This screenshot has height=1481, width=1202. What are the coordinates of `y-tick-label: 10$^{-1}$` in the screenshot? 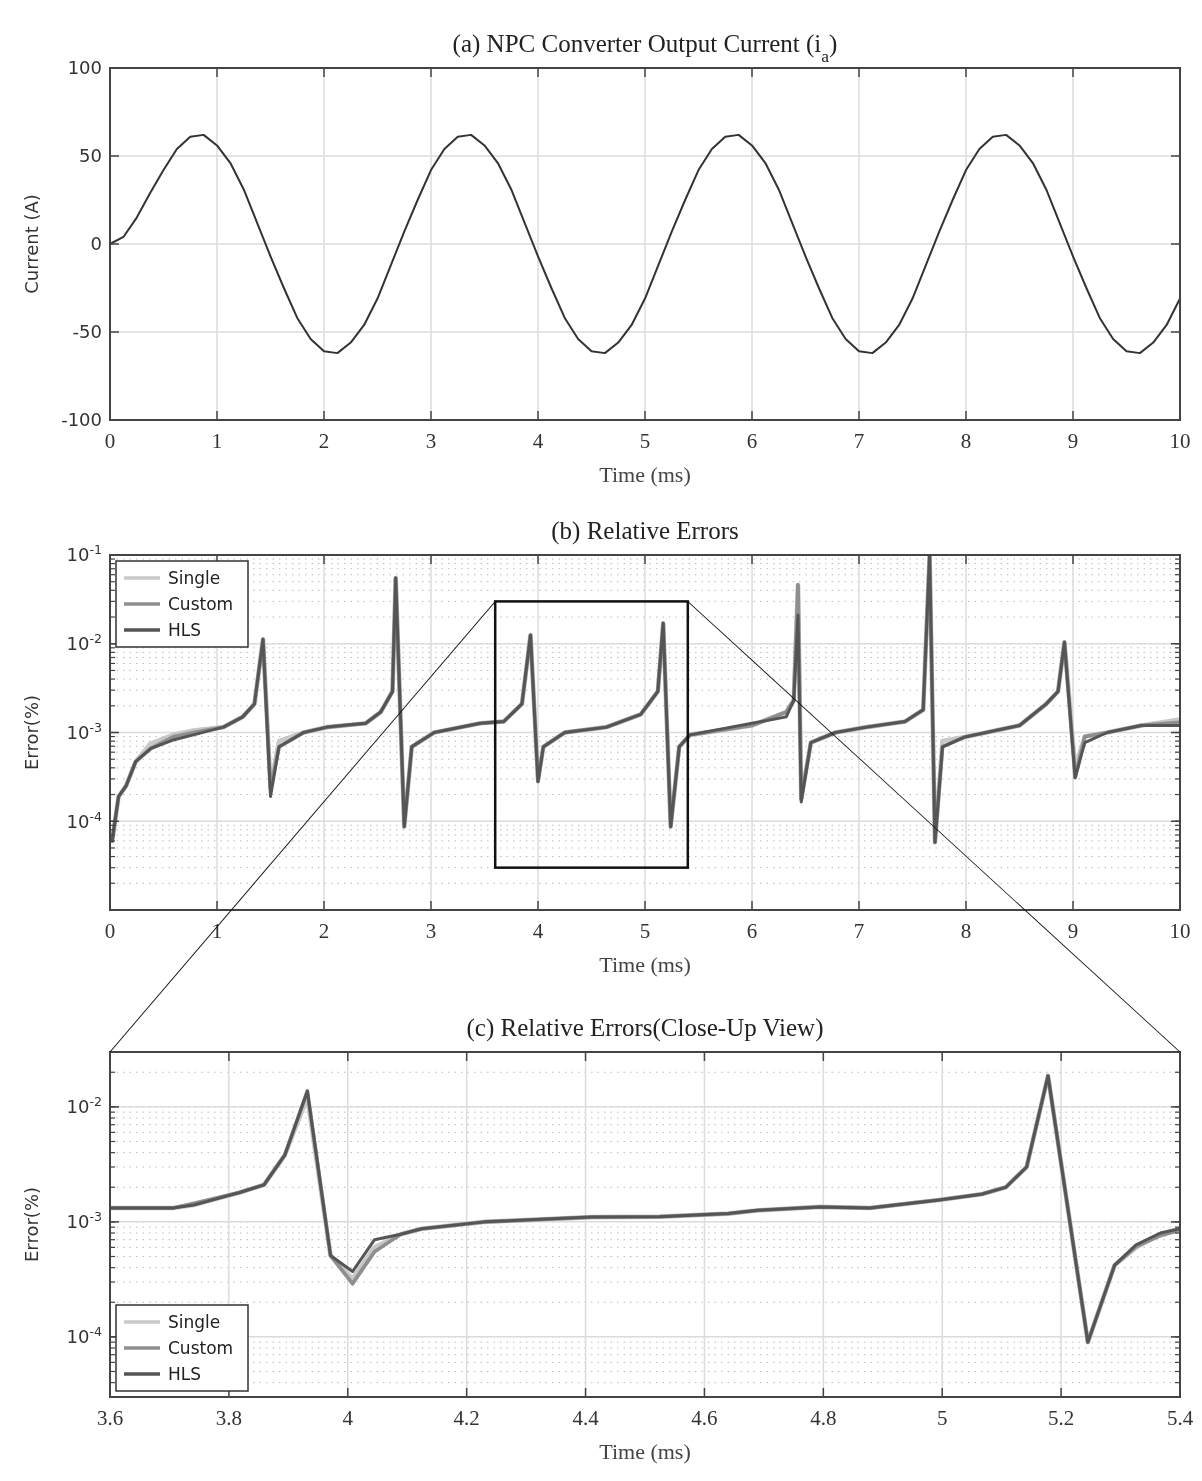 It's located at (84, 553).